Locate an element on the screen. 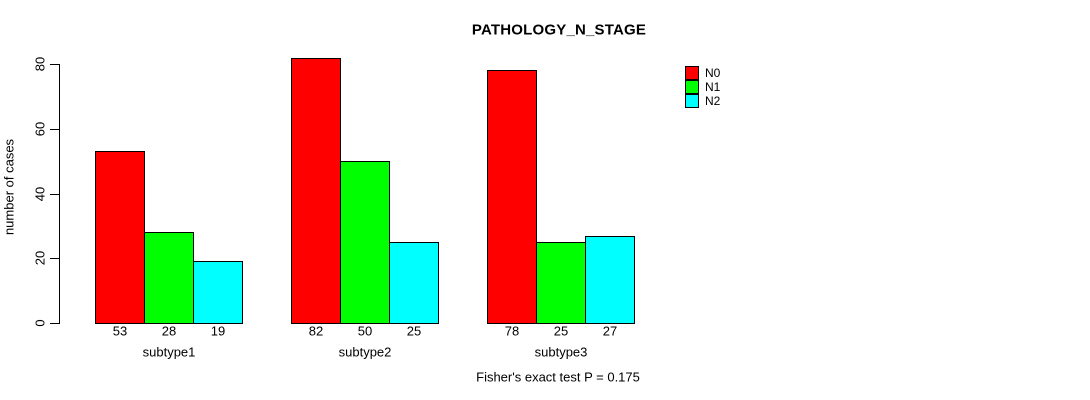  bar-n1-subtype1 is located at coordinates (169, 278).